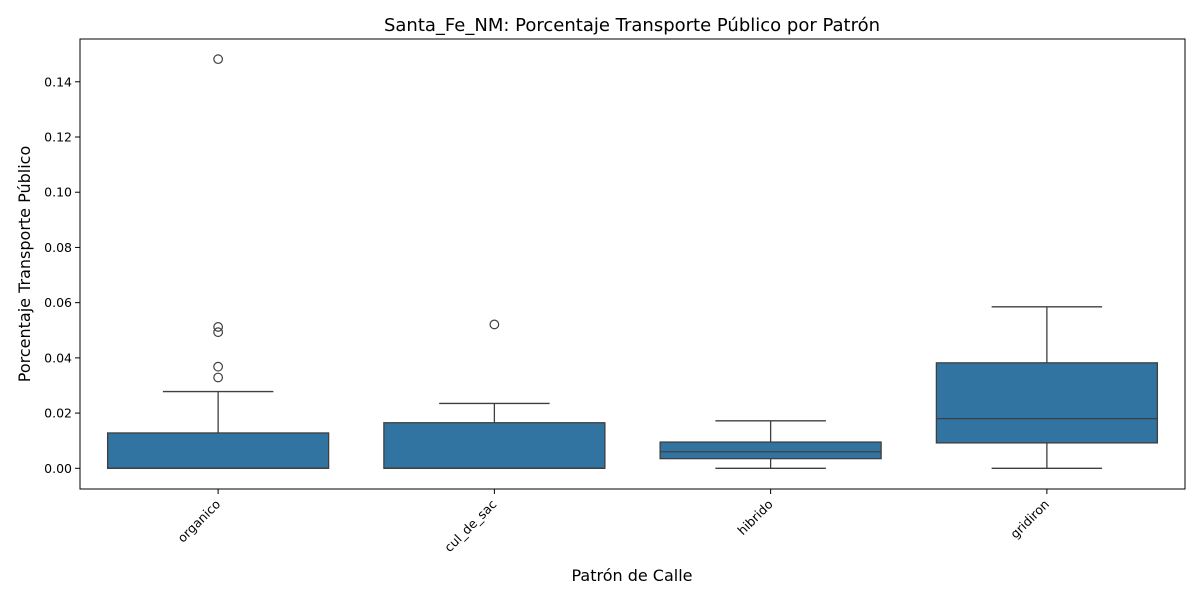 The width and height of the screenshot is (1200, 600). I want to click on y-tick-label: 0.04, so click(58, 357).